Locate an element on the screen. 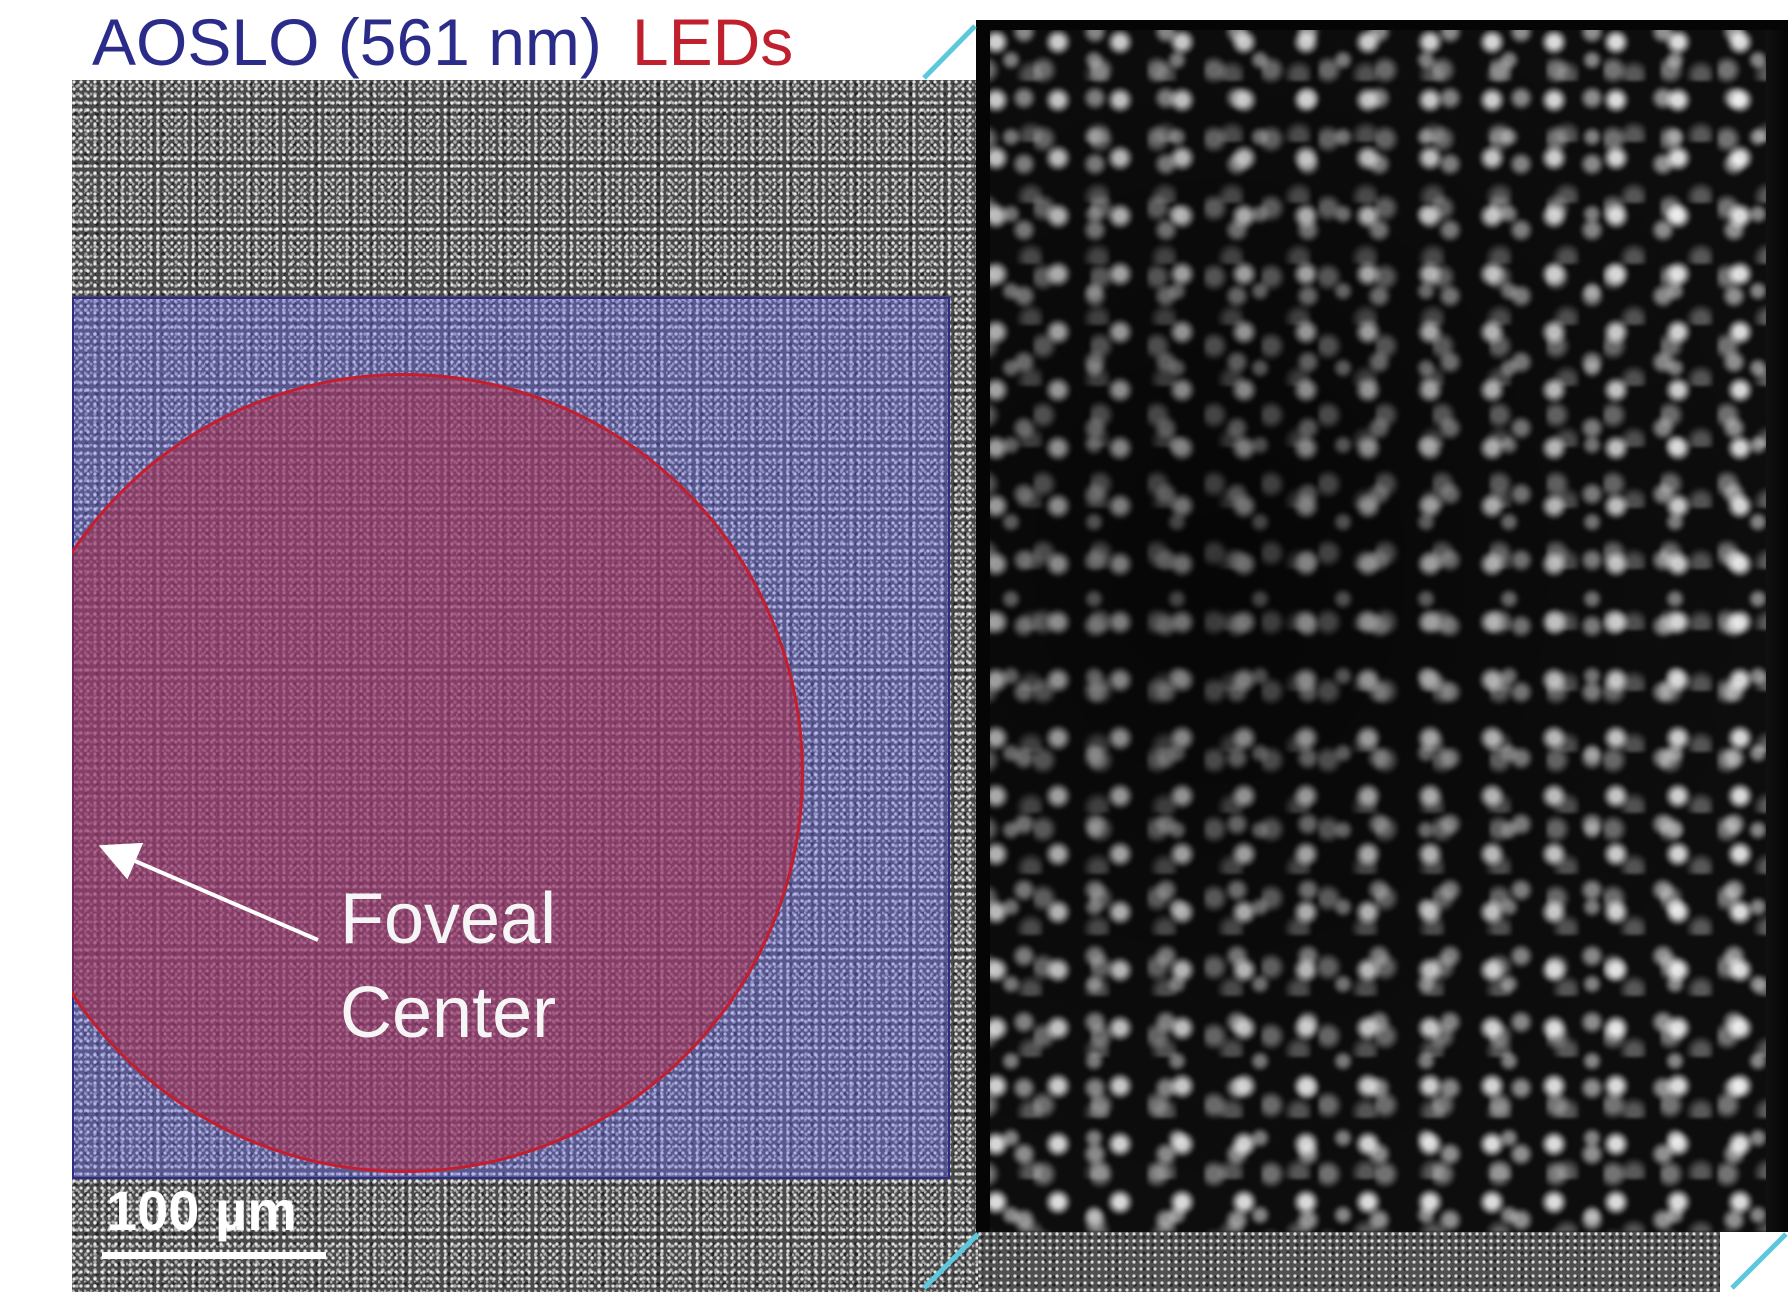  leds-title: LEDs is located at coordinates (712, 42).